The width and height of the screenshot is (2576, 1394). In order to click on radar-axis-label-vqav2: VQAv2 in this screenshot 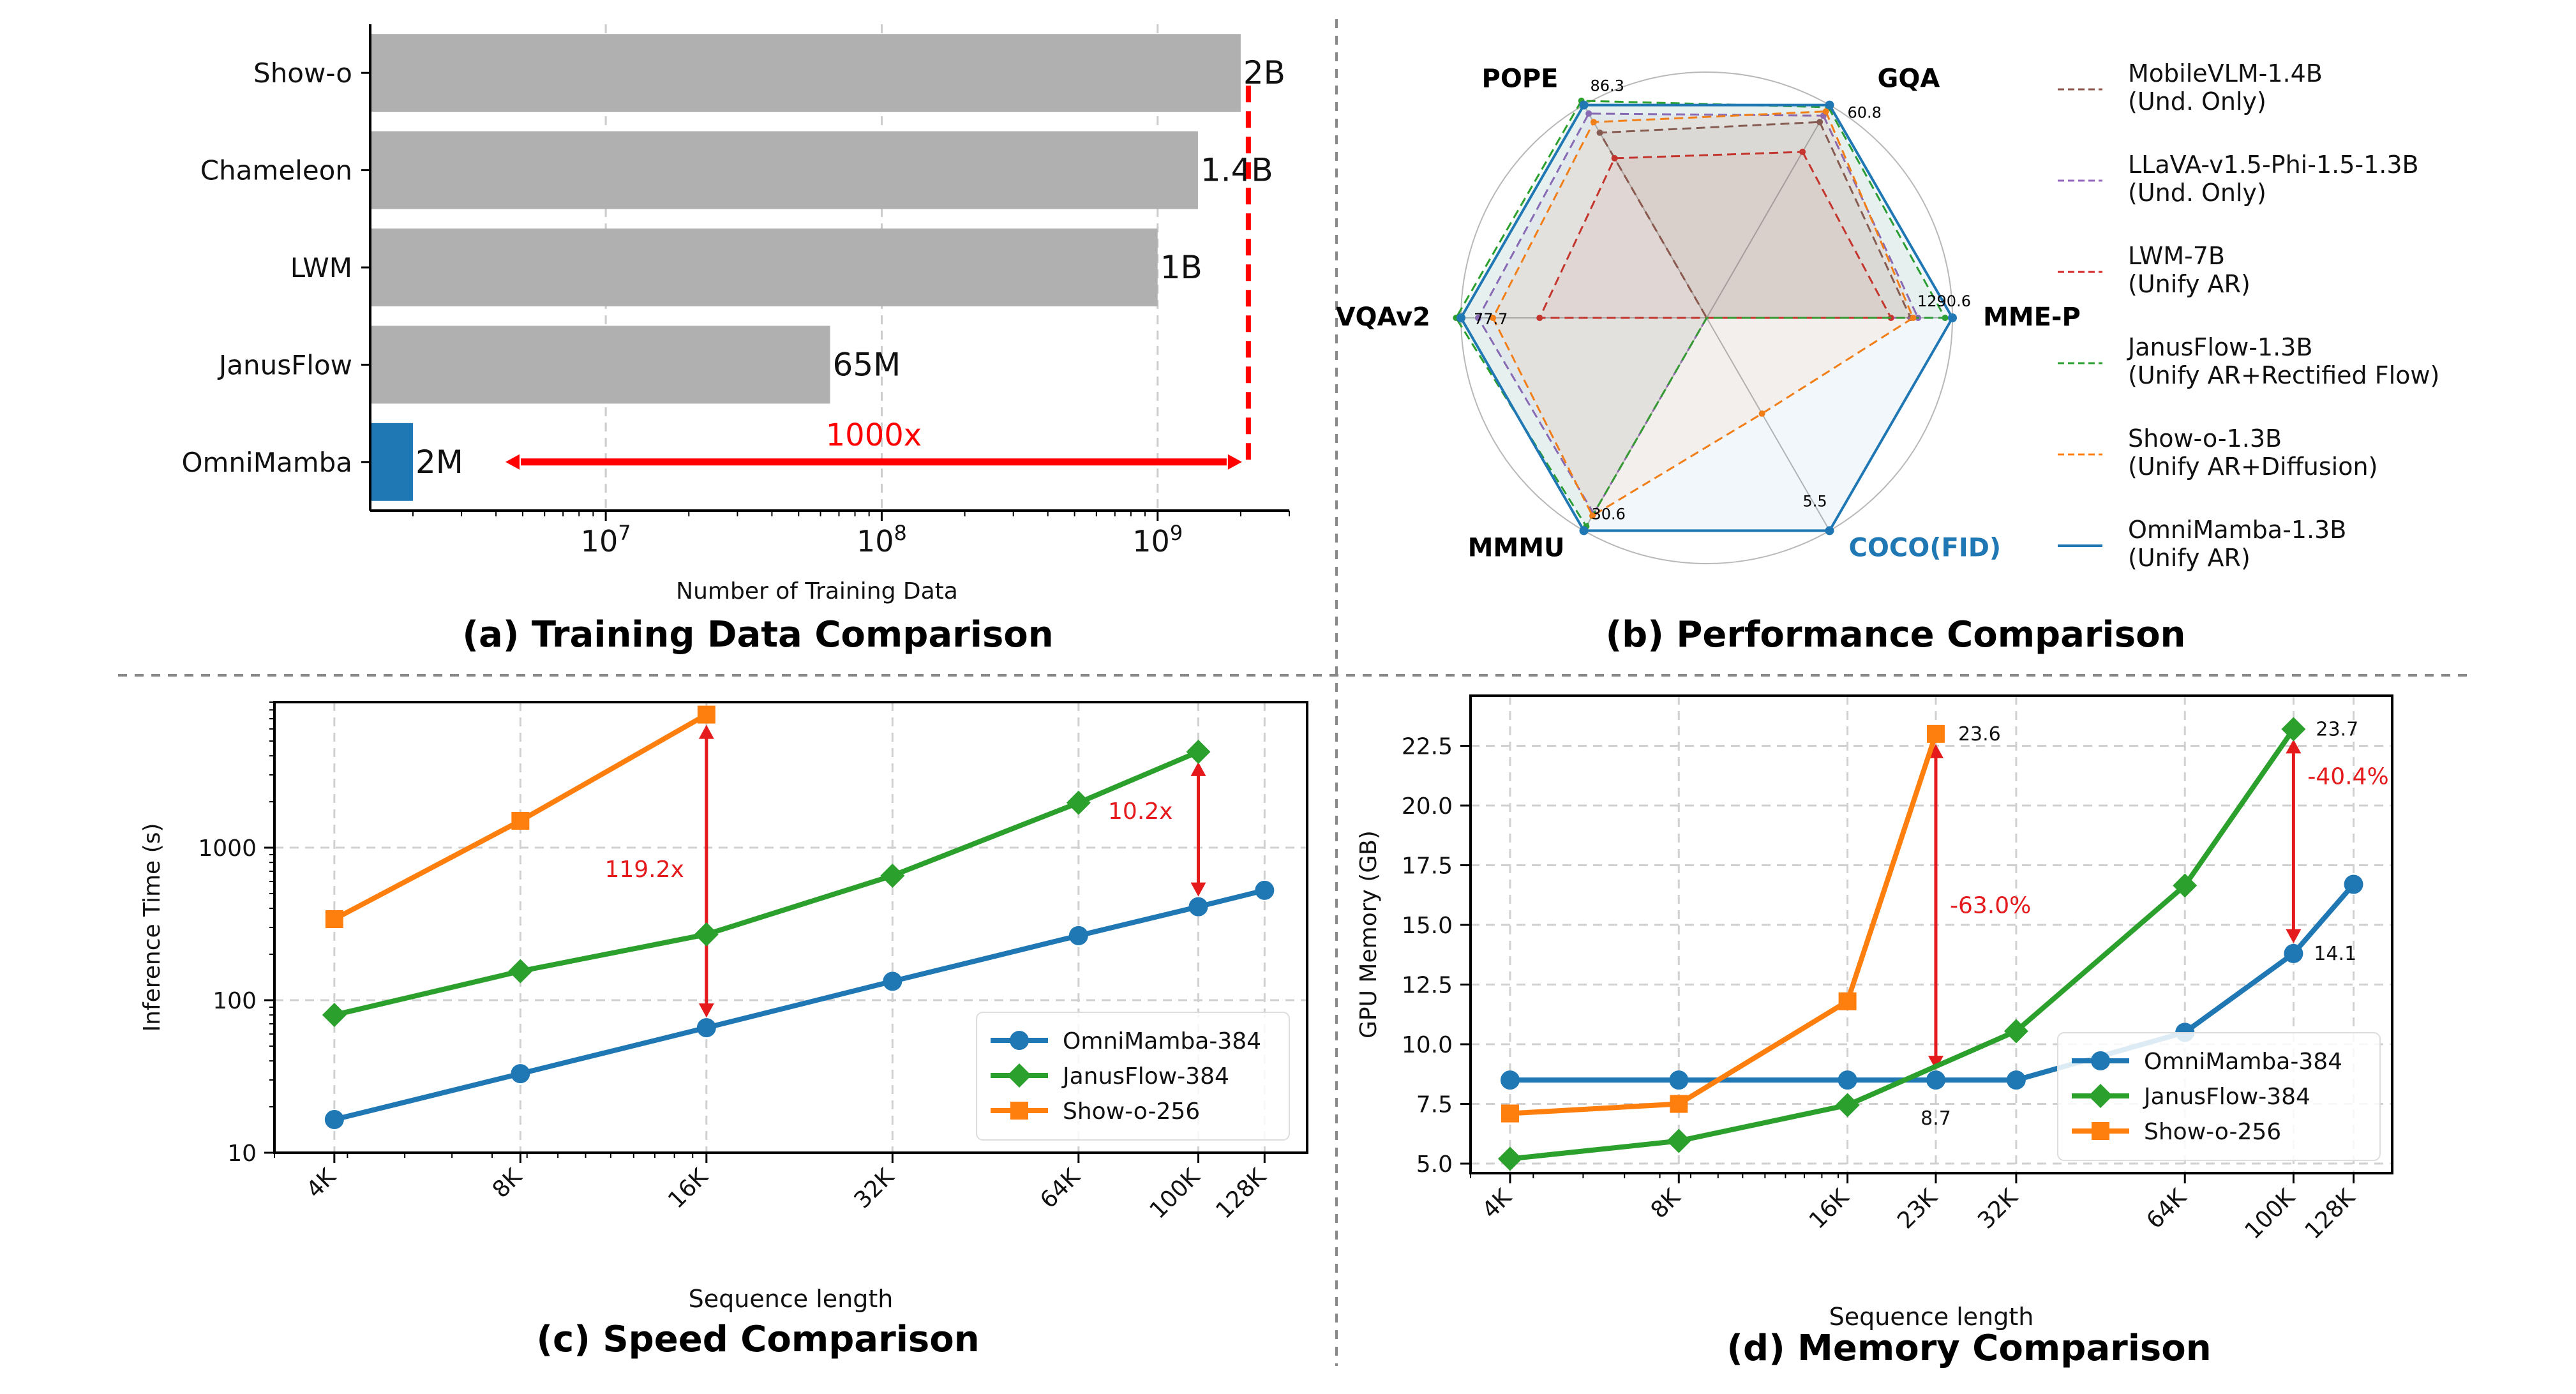, I will do `click(1383, 317)`.